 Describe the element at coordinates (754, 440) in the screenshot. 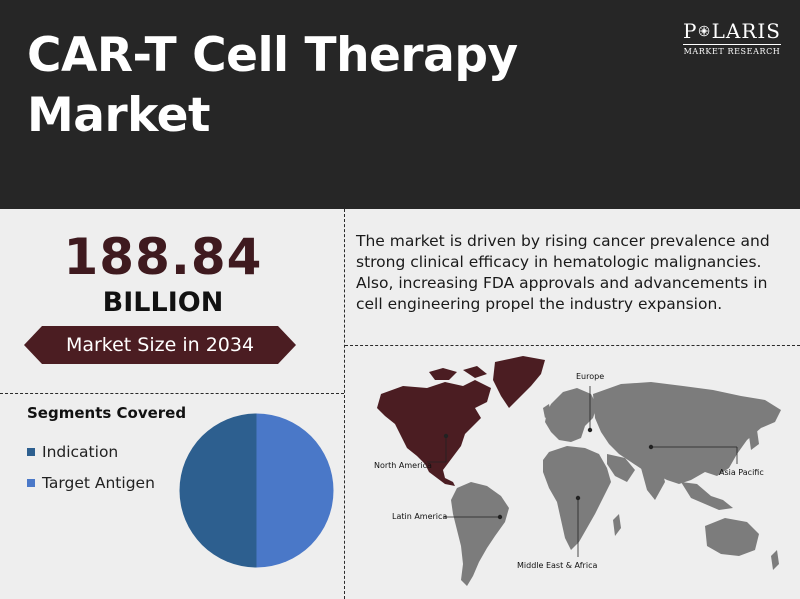

I see `map-japan` at that location.